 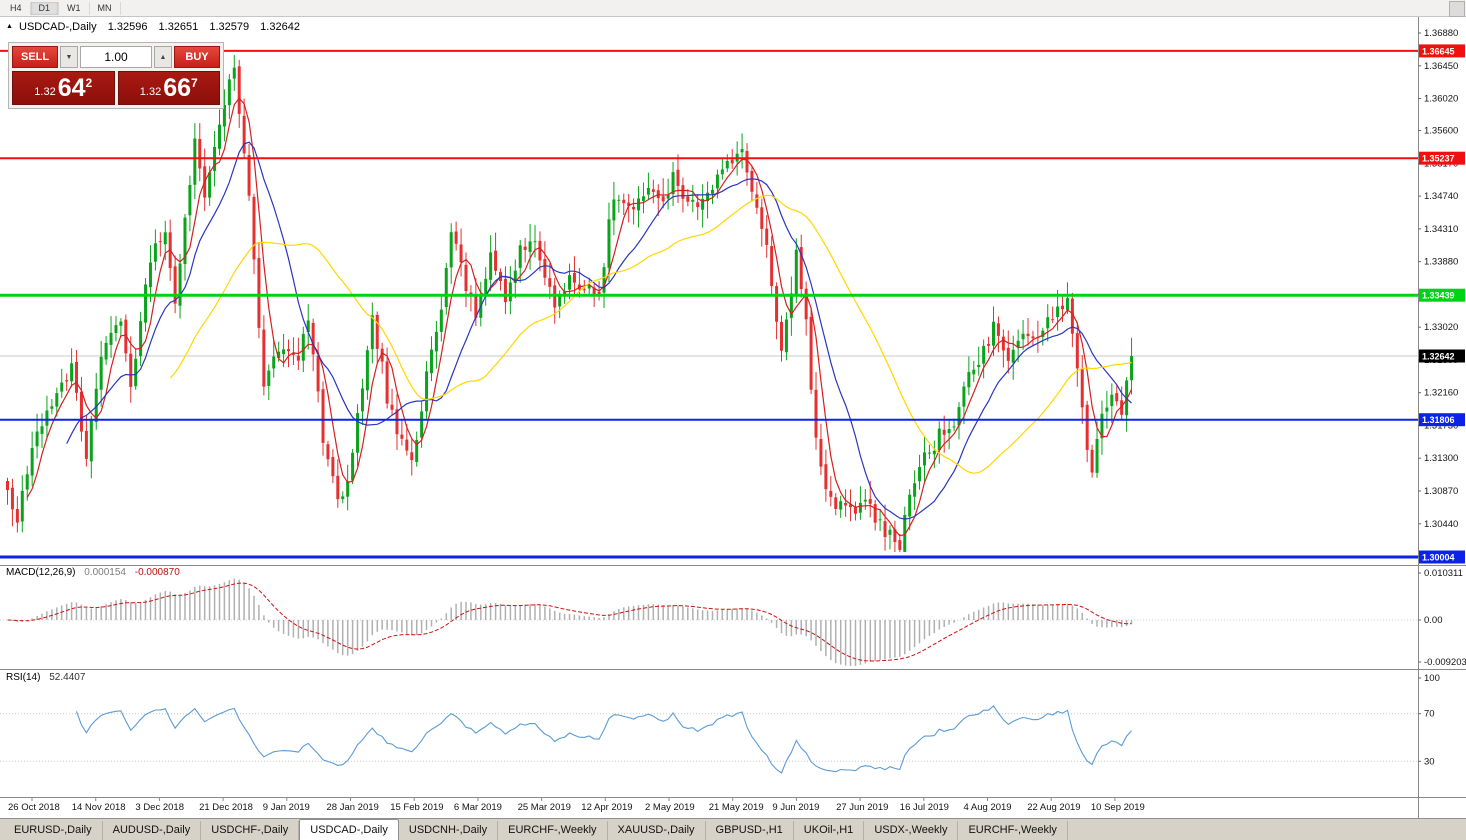 What do you see at coordinates (353, 807) in the screenshot?
I see `svg-text: 28 Jan 2019` at bounding box center [353, 807].